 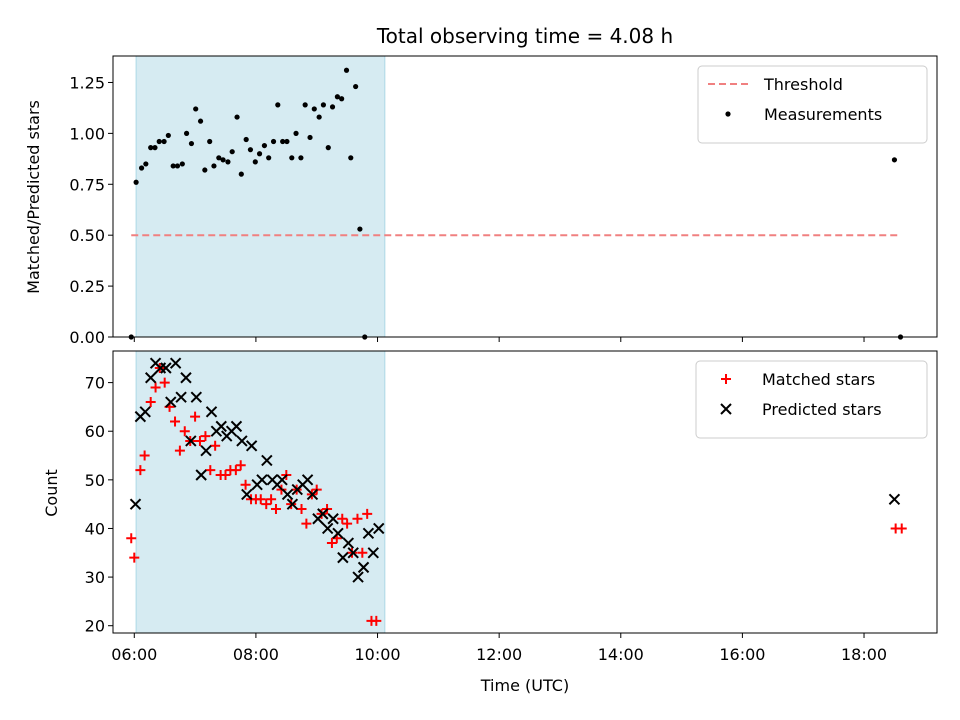 I want to click on y-tick-label: 0.25, so click(x=87, y=286).